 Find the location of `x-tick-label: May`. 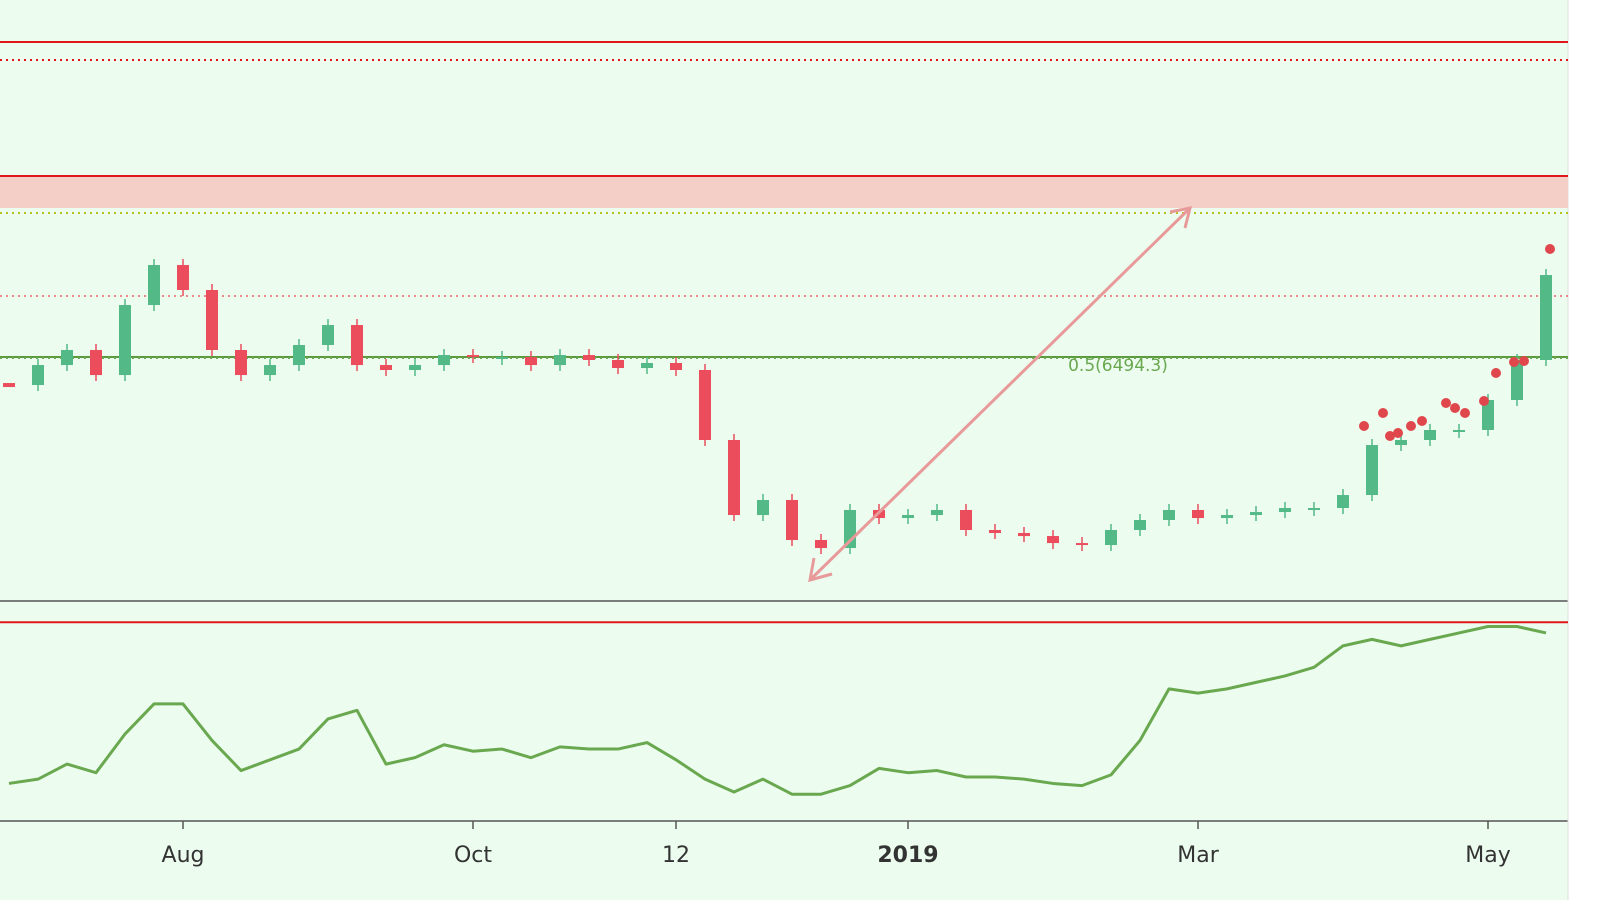

x-tick-label: May is located at coordinates (1487, 855).